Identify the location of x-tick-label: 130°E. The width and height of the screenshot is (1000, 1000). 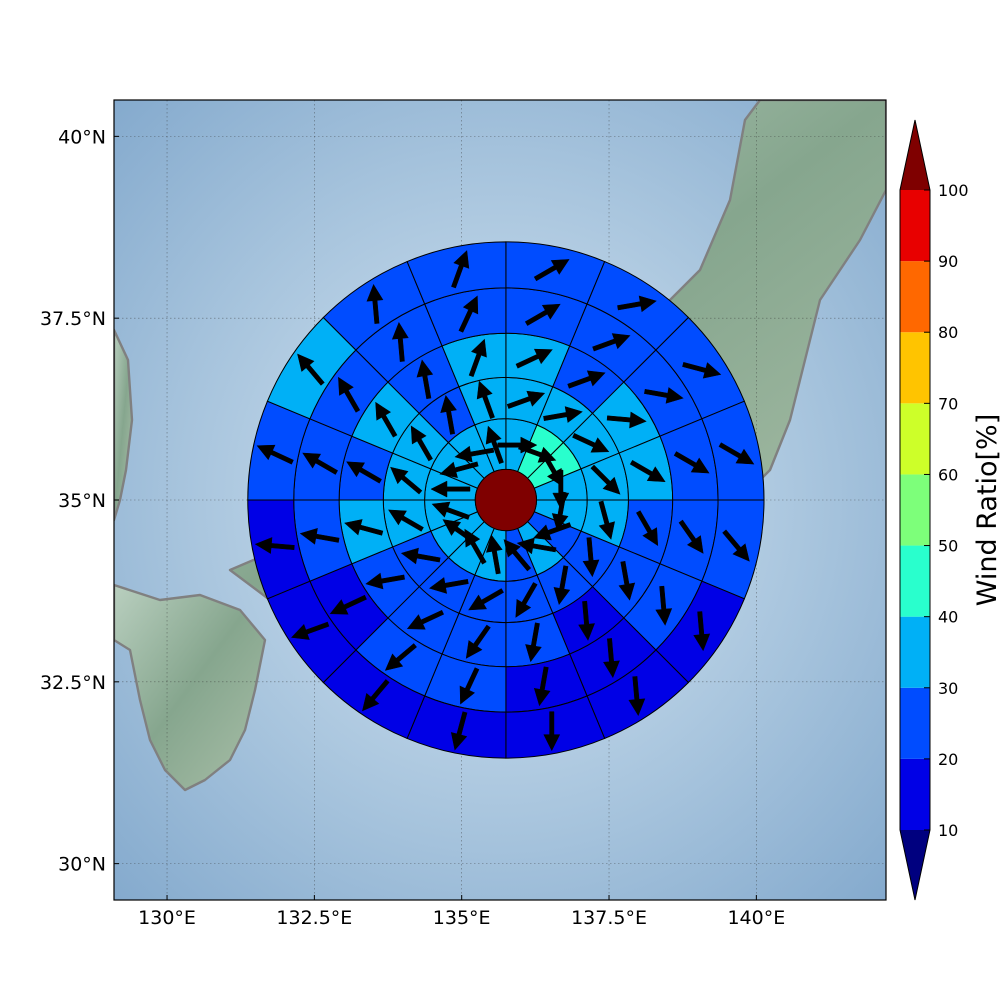
(167, 918).